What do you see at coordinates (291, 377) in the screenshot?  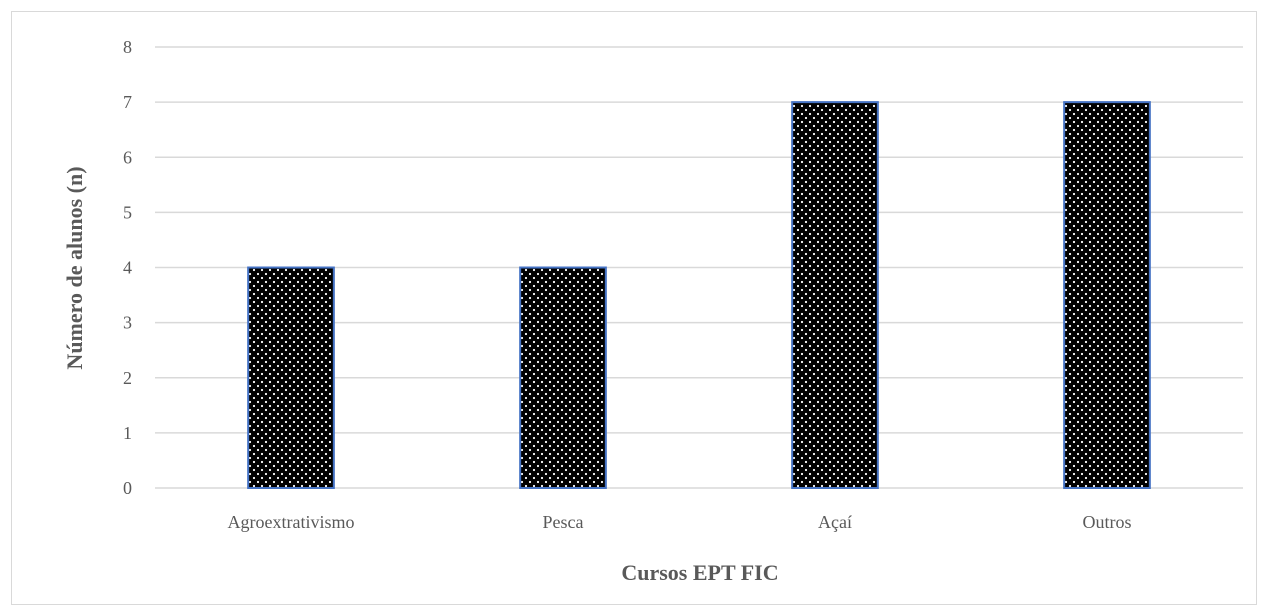 I see `bar-agroextrativismo` at bounding box center [291, 377].